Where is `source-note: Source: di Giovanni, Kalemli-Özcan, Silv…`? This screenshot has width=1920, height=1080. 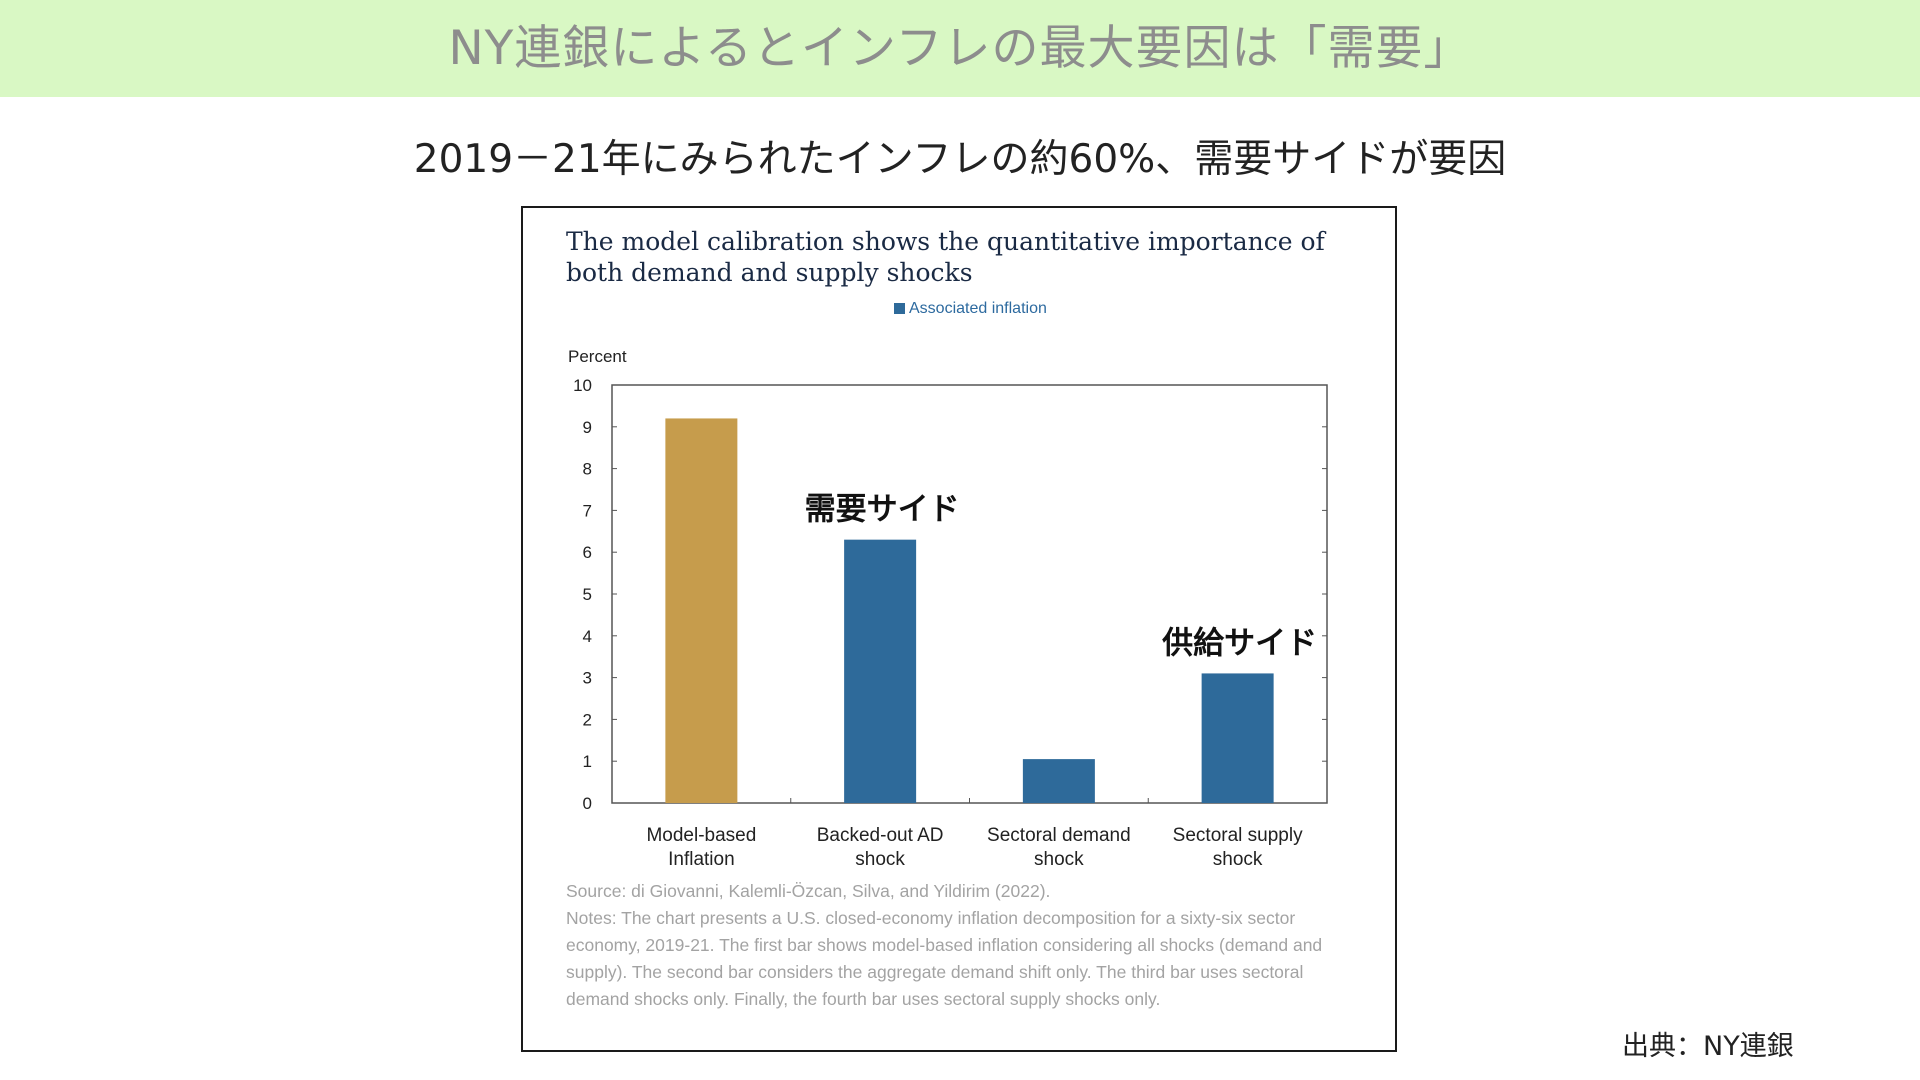 source-note: Source: di Giovanni, Kalemli-Özcan, Silv… is located at coordinates (808, 891).